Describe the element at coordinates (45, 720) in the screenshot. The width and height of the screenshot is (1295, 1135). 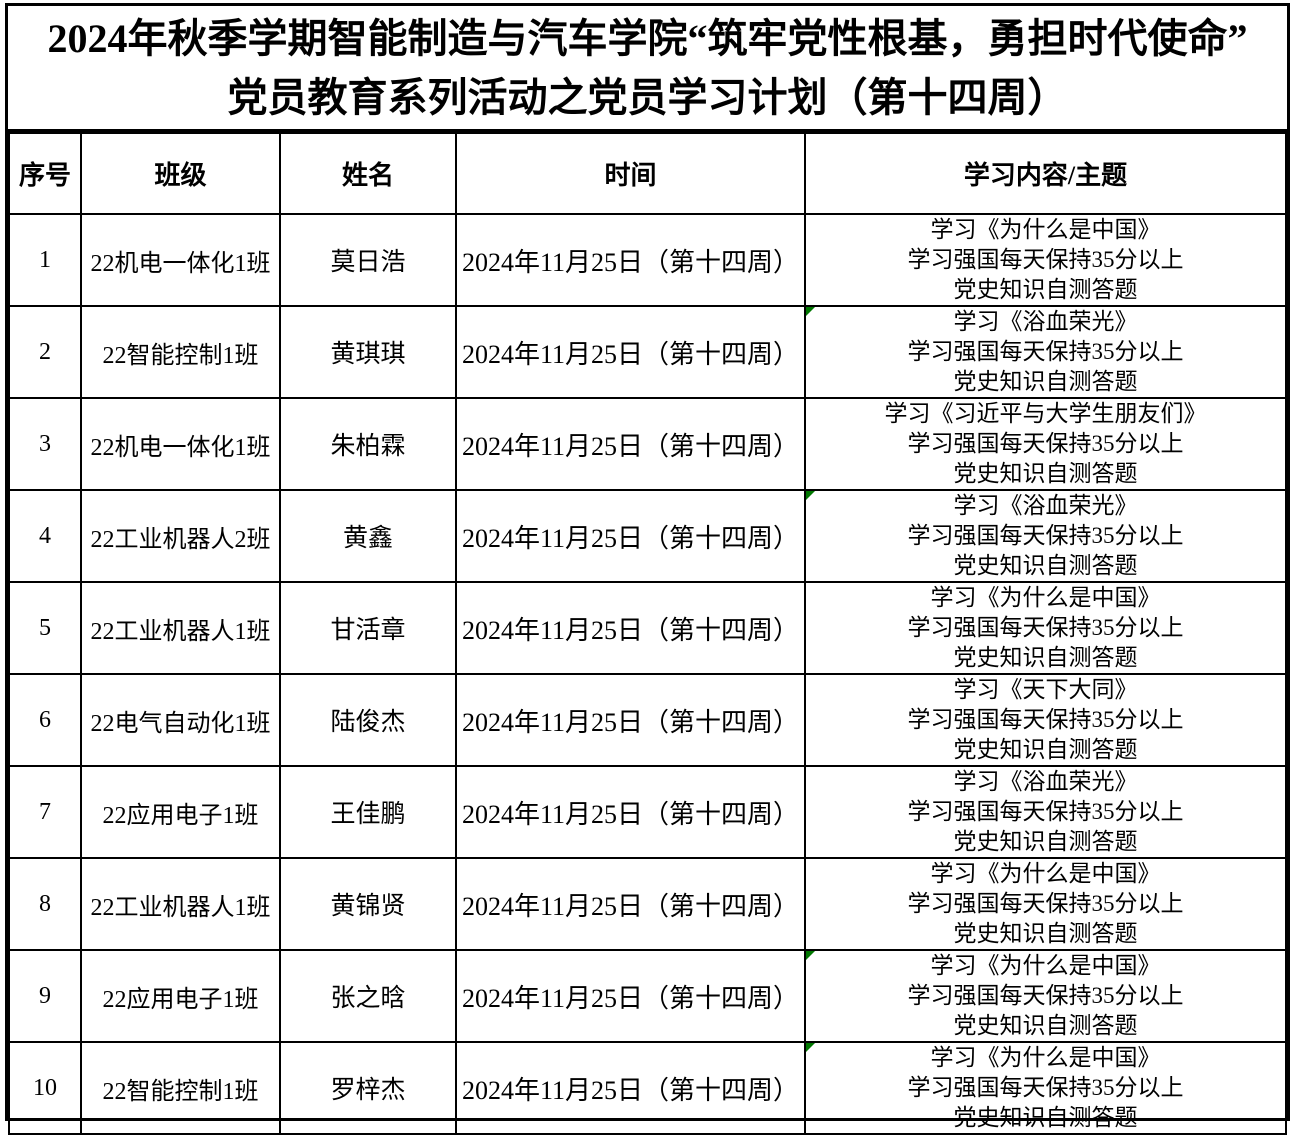
I see `cell-index: 6` at that location.